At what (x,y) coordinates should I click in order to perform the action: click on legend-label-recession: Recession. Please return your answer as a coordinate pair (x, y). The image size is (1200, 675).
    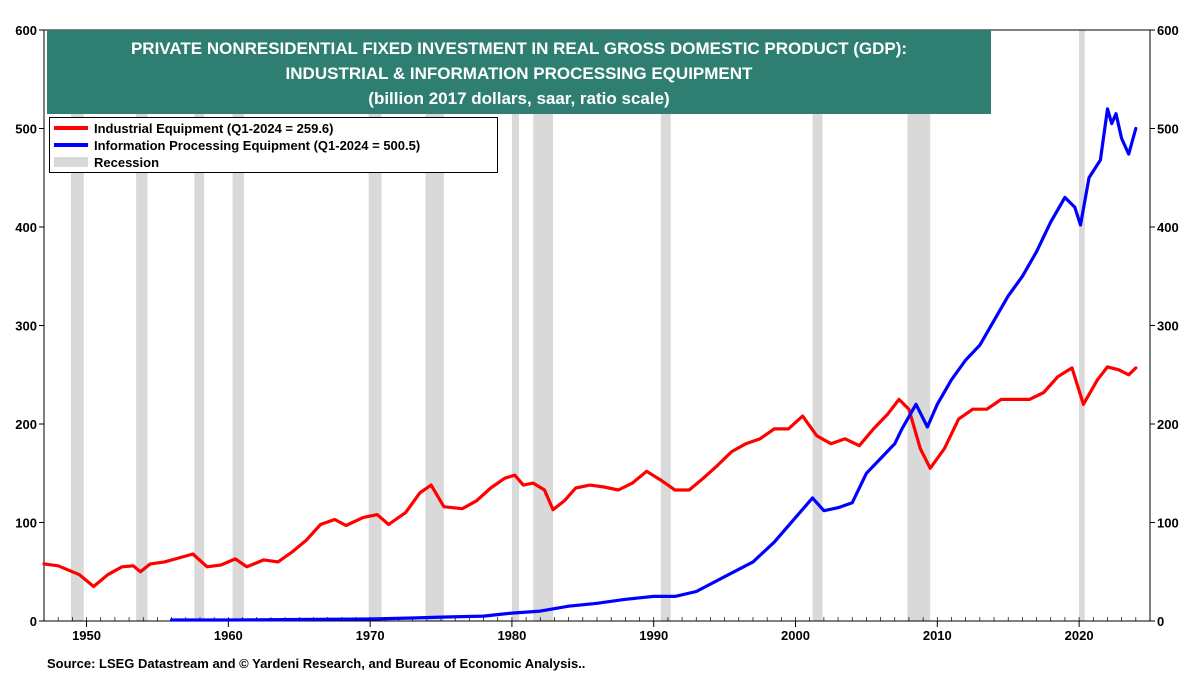
    Looking at the image, I should click on (127, 162).